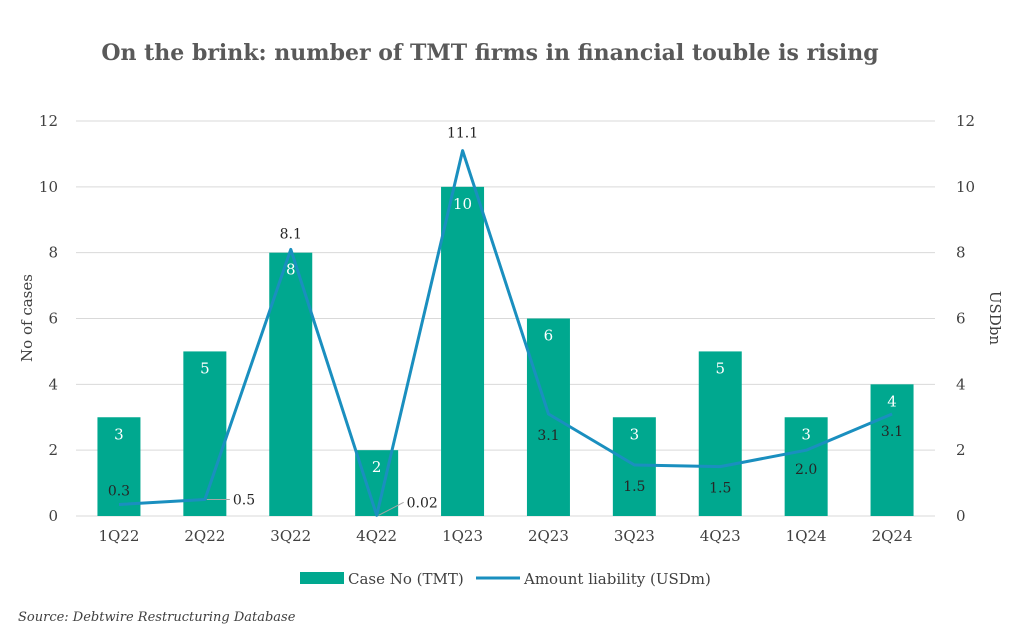 This screenshot has height=641, width=1024. Describe the element at coordinates (53, 516) in the screenshot. I see `left-tick-label: 0` at that location.